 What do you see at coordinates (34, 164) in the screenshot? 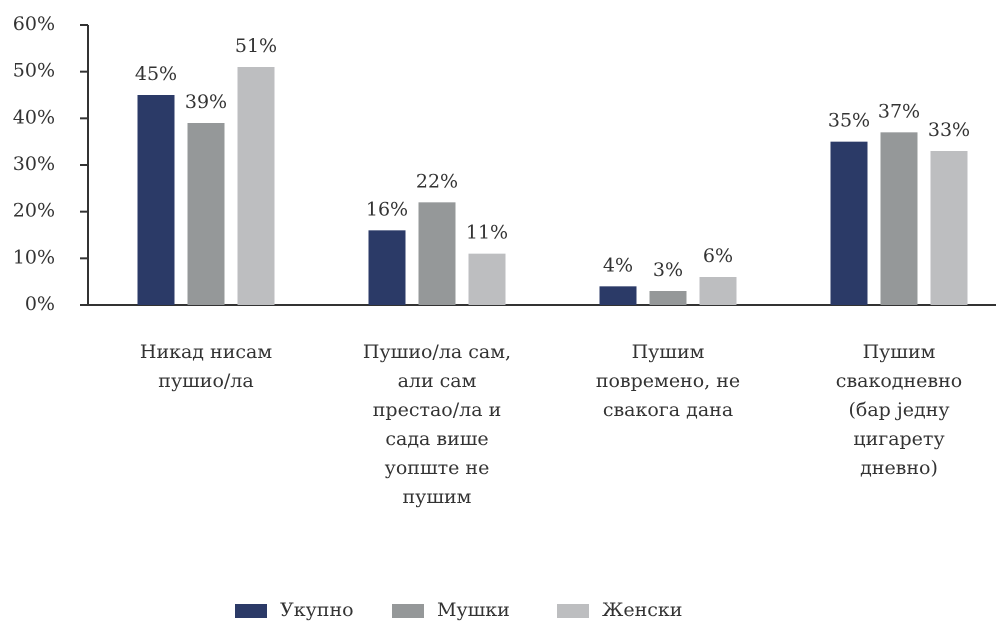
I see `y-tick-label: 30%` at bounding box center [34, 164].